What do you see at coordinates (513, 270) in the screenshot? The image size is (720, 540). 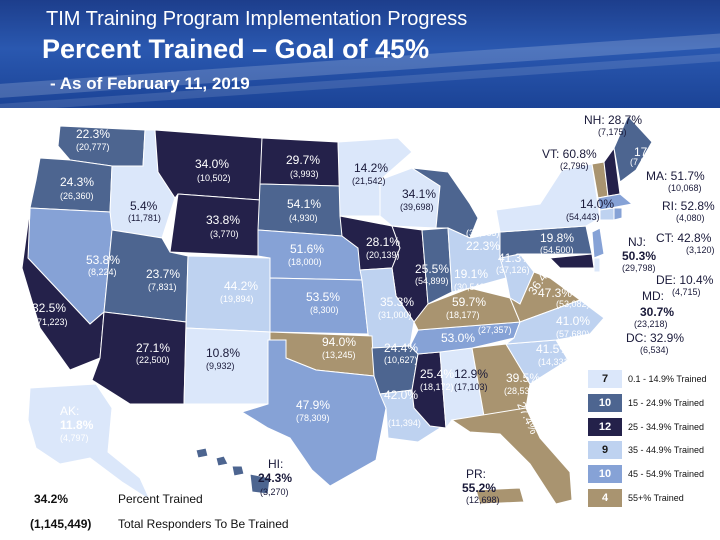 I see `oh-count: (37,126)` at bounding box center [513, 270].